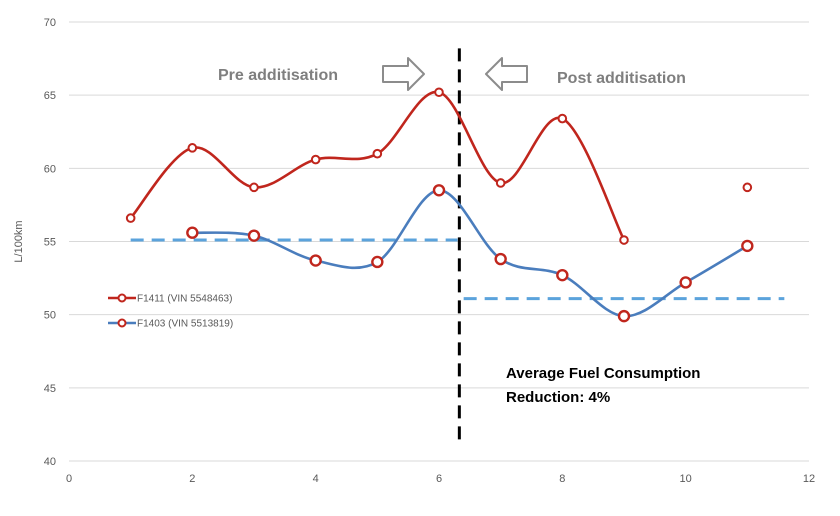 This screenshot has height=516, width=840. Describe the element at coordinates (50, 23) in the screenshot. I see `y-tick-label: 70` at that location.